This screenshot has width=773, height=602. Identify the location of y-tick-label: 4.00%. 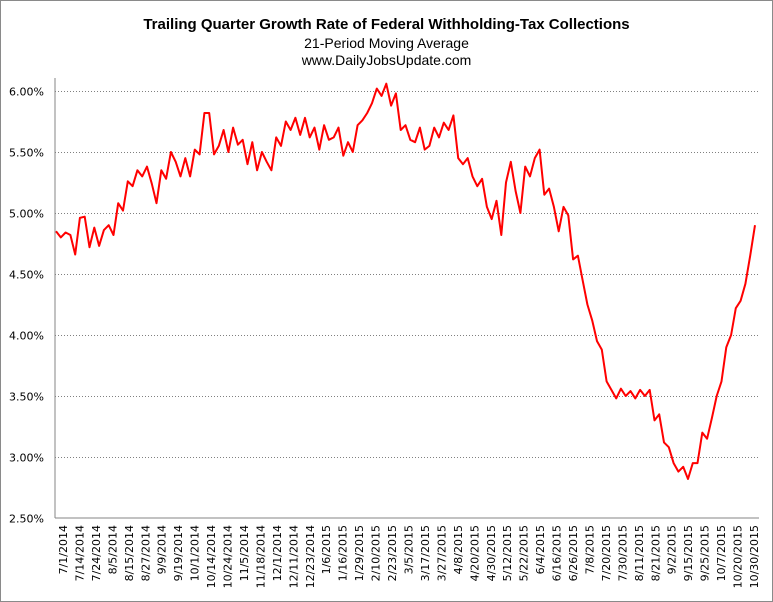
(26, 336).